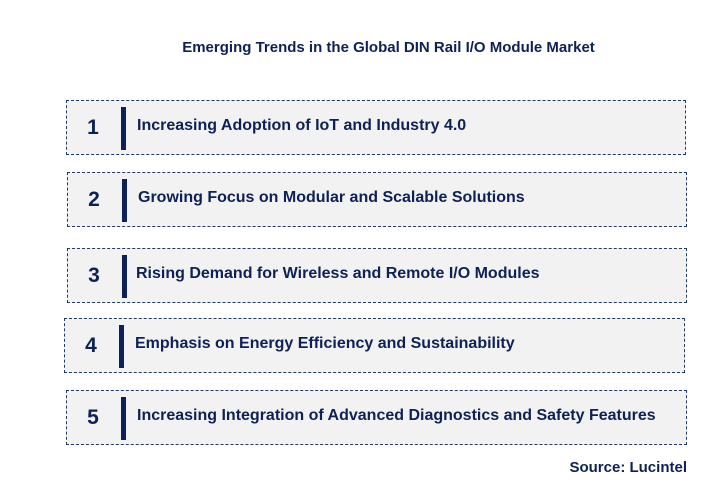 Image resolution: width=712 pixels, height=501 pixels. What do you see at coordinates (93, 127) in the screenshot?
I see `trend-number: 1` at bounding box center [93, 127].